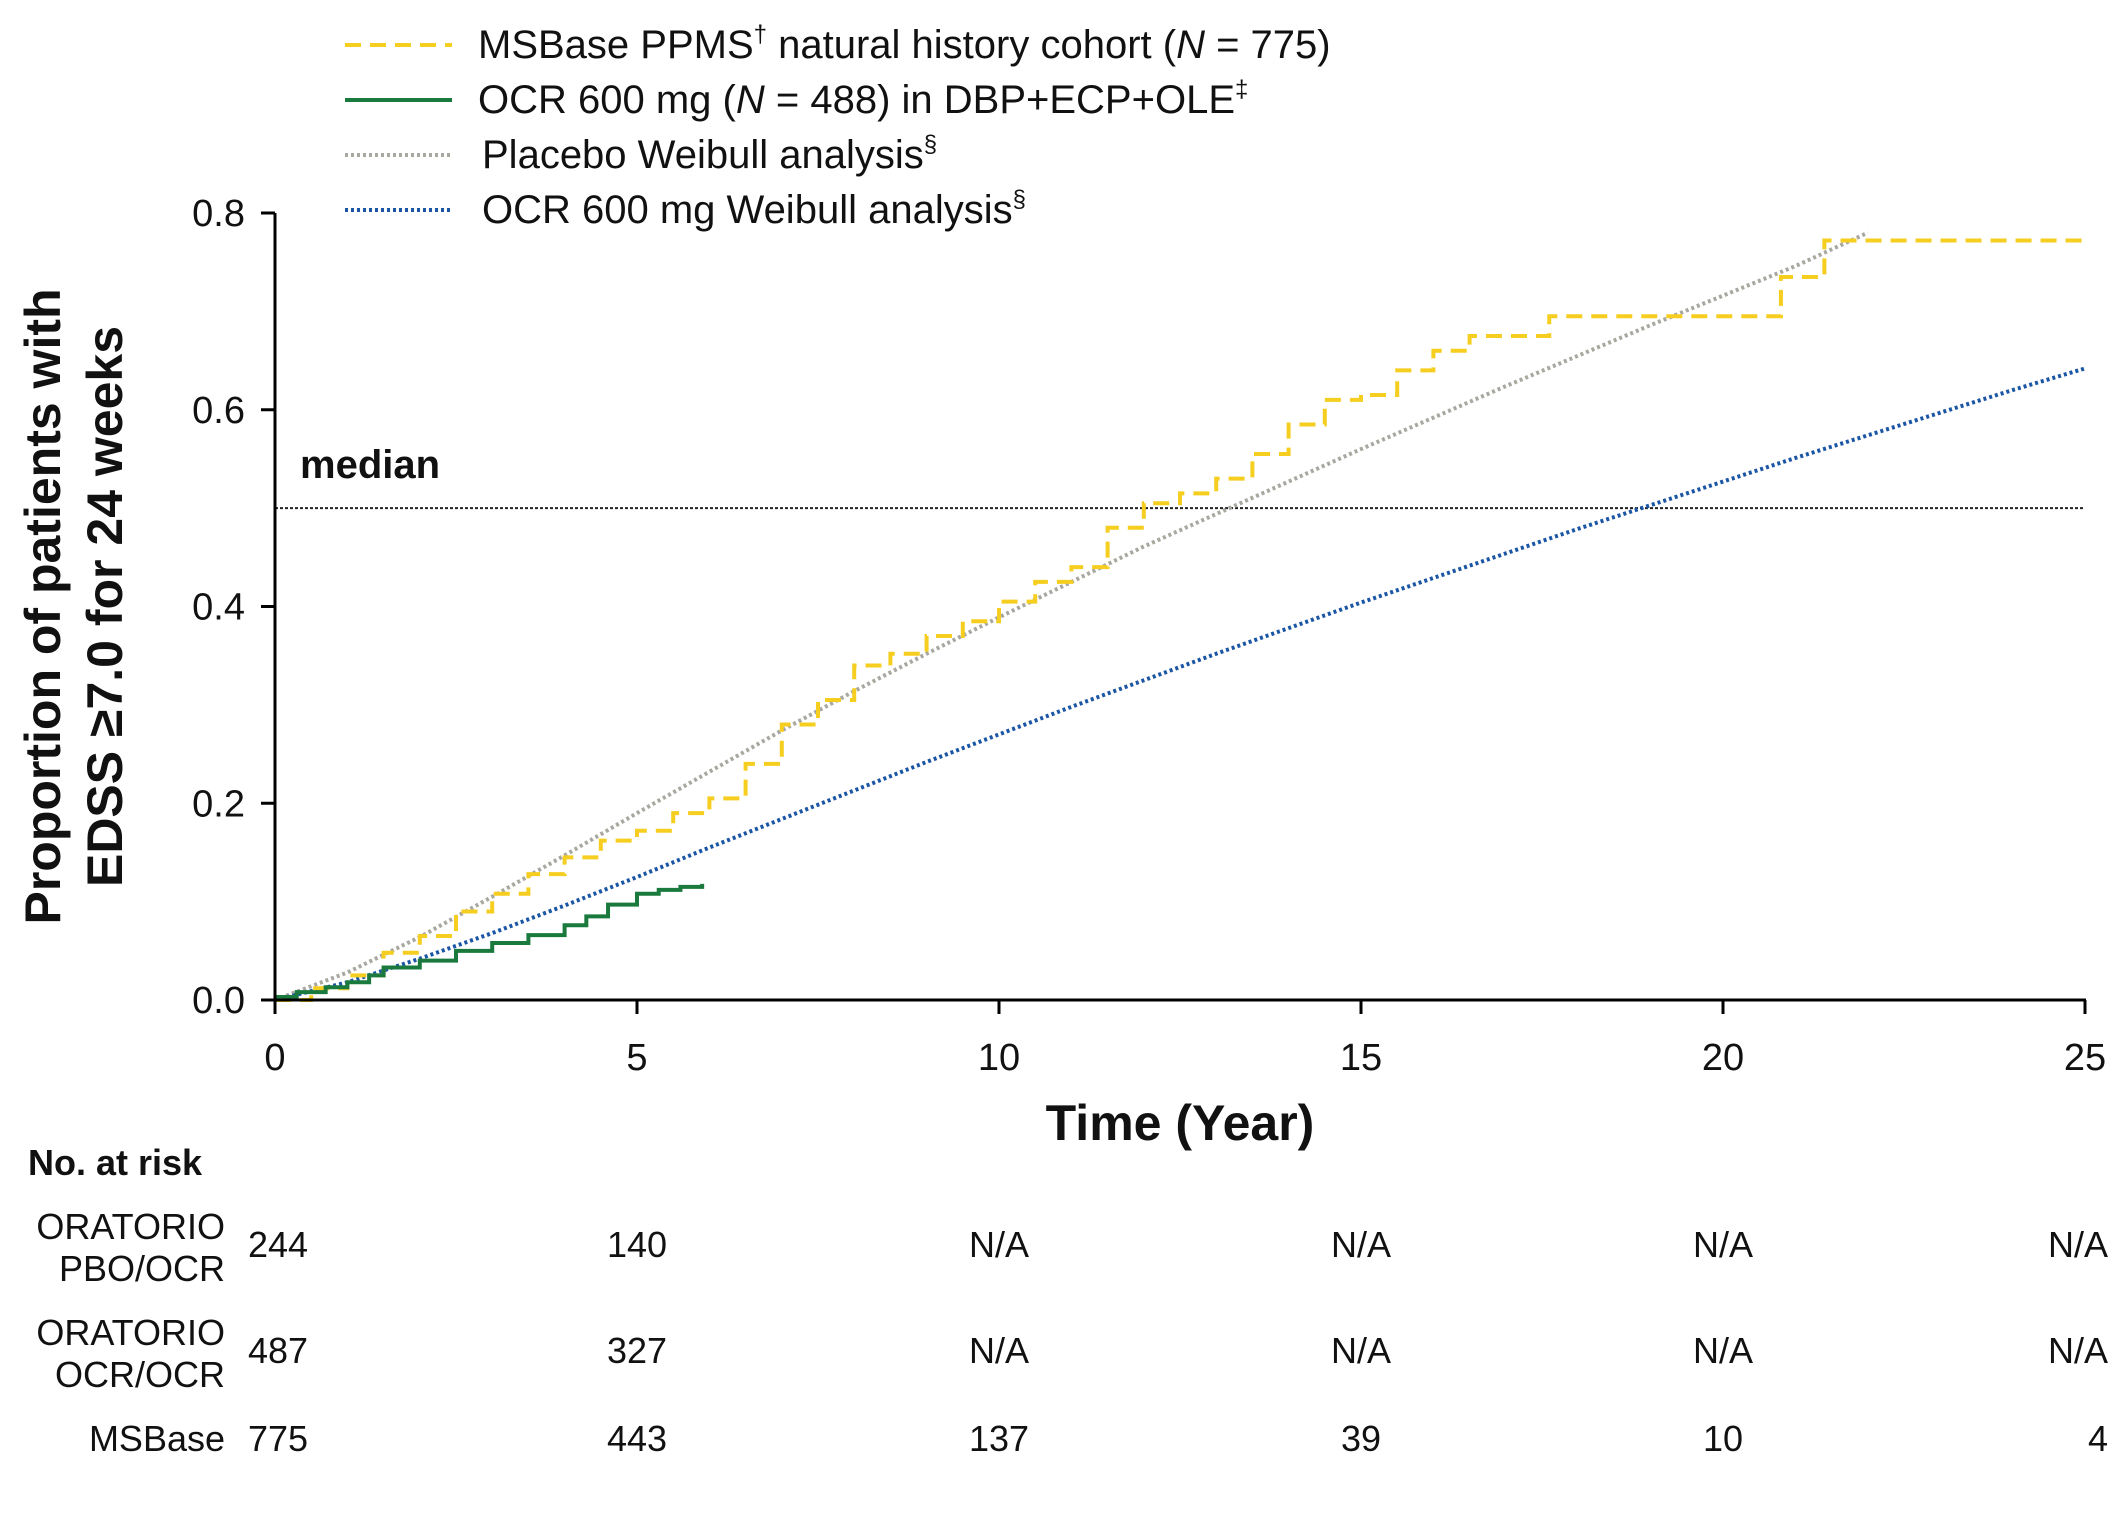 The image size is (2128, 1539). I want to click on risk-value: 244, so click(278, 1244).